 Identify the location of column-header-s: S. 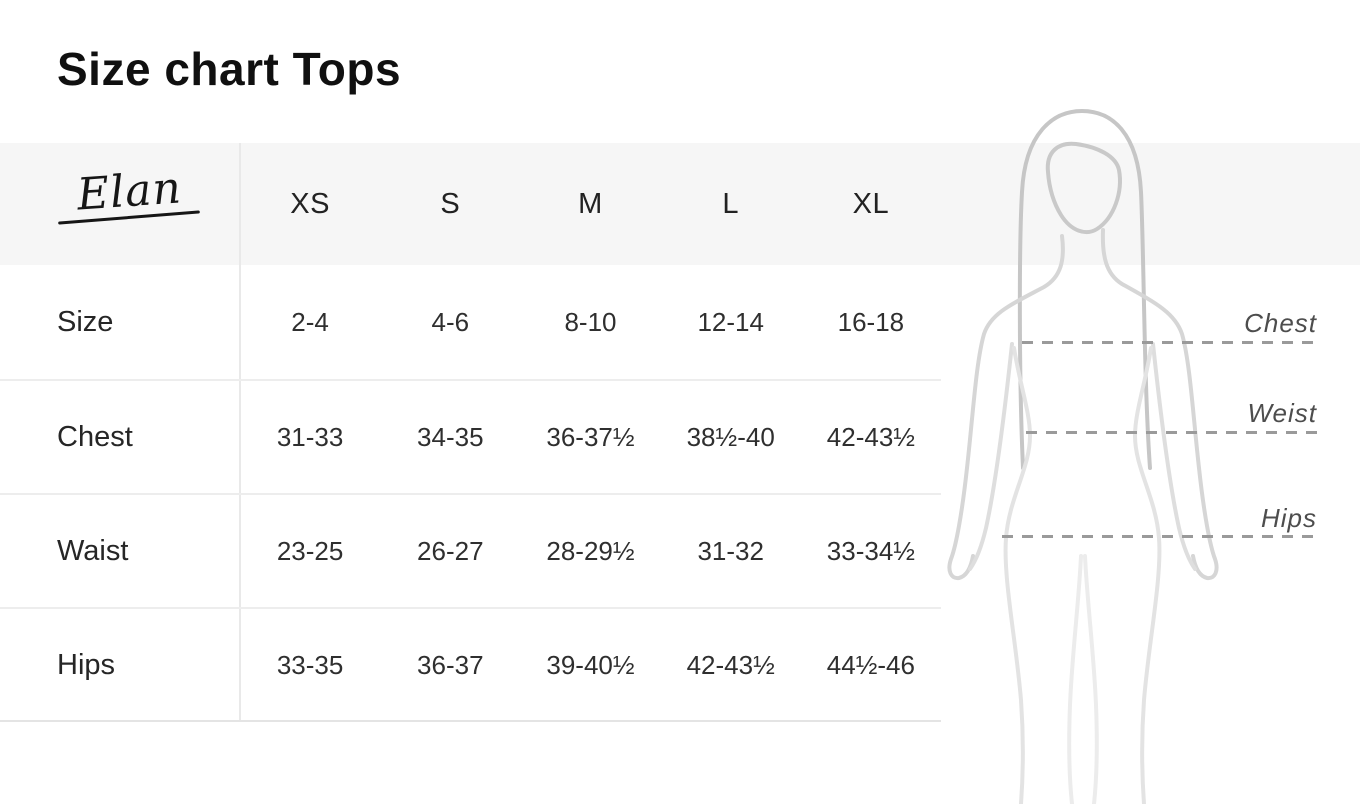
(450, 203).